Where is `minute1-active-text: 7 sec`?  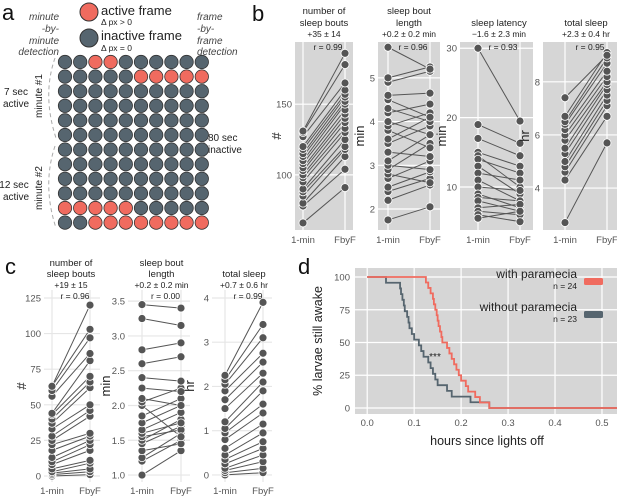 minute1-active-text: 7 sec is located at coordinates (16, 92).